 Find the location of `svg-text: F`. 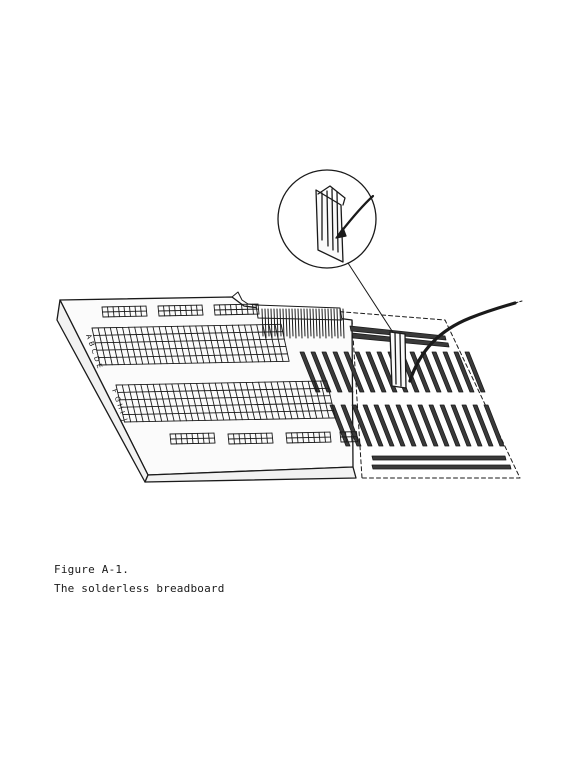

svg-text: F is located at coordinates (114, 391).